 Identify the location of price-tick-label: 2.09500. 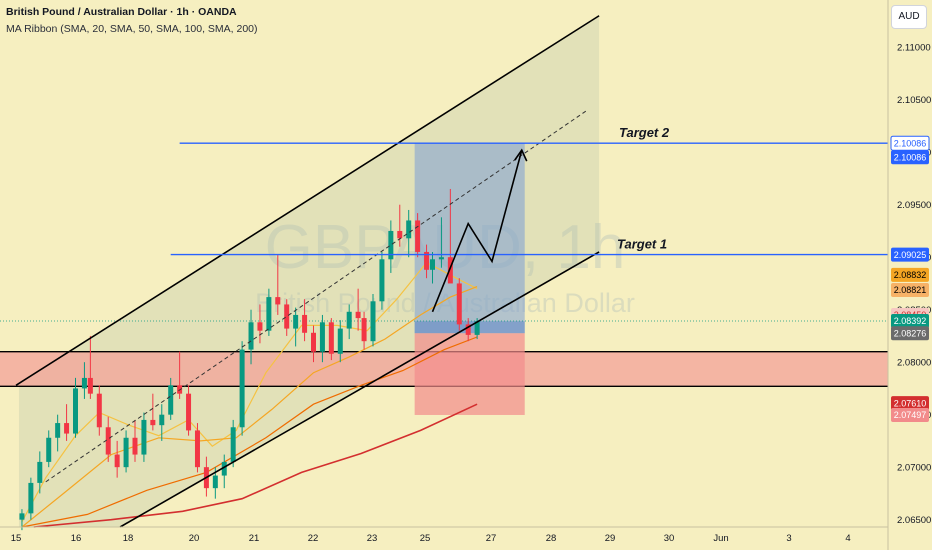
(914, 205).